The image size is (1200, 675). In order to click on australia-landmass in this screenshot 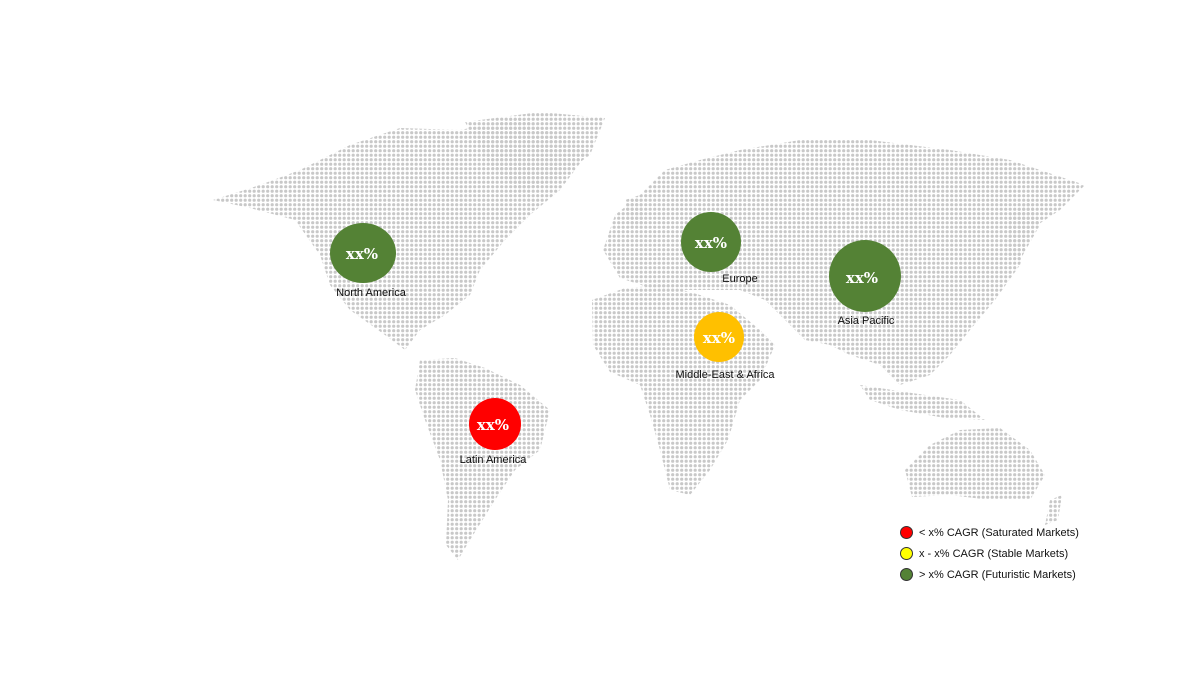, I will do `click(975, 464)`.